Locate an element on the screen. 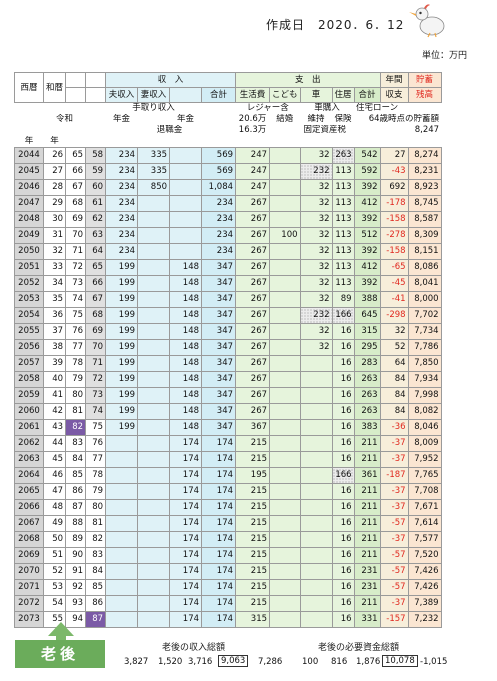  retirement-balance: -1,015 is located at coordinates (434, 662).